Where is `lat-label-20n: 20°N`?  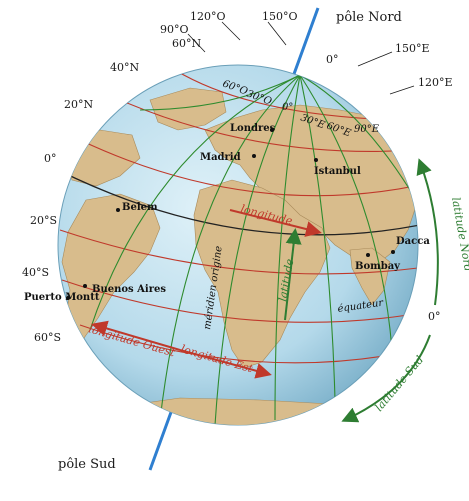 lat-label-20n: 20°N is located at coordinates (78, 104).